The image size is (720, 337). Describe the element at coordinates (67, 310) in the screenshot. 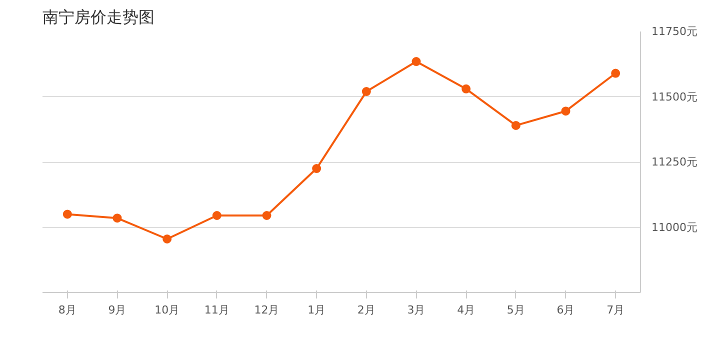

I see `x-tick-label: 8月` at that location.